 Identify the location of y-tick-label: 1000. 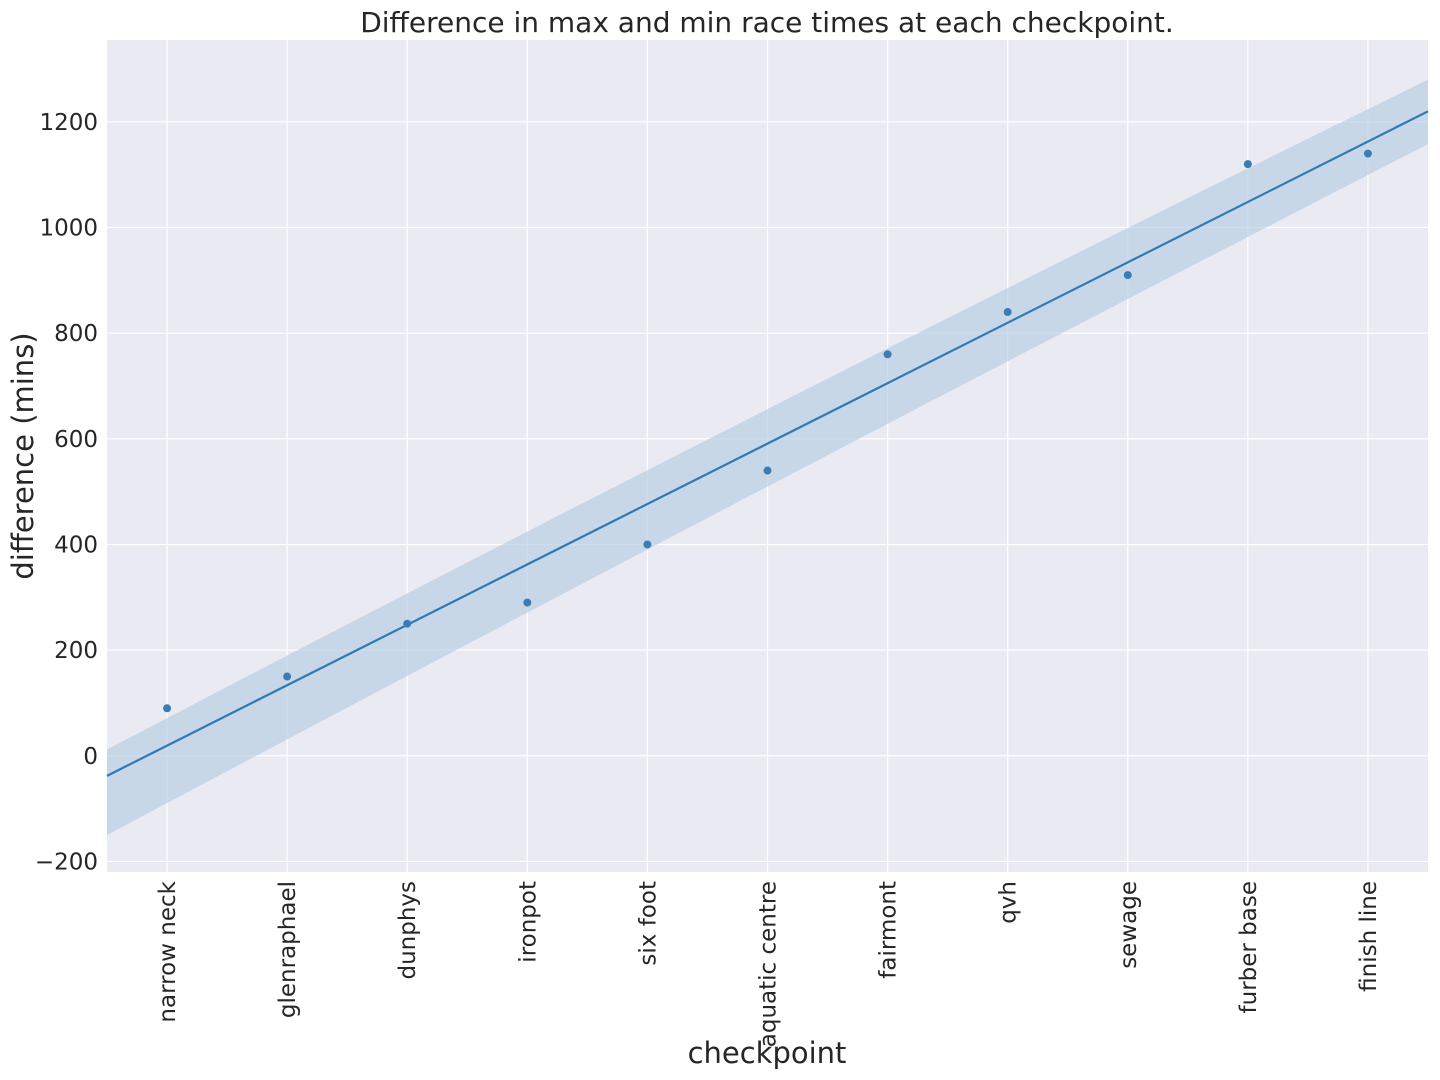
(68, 229).